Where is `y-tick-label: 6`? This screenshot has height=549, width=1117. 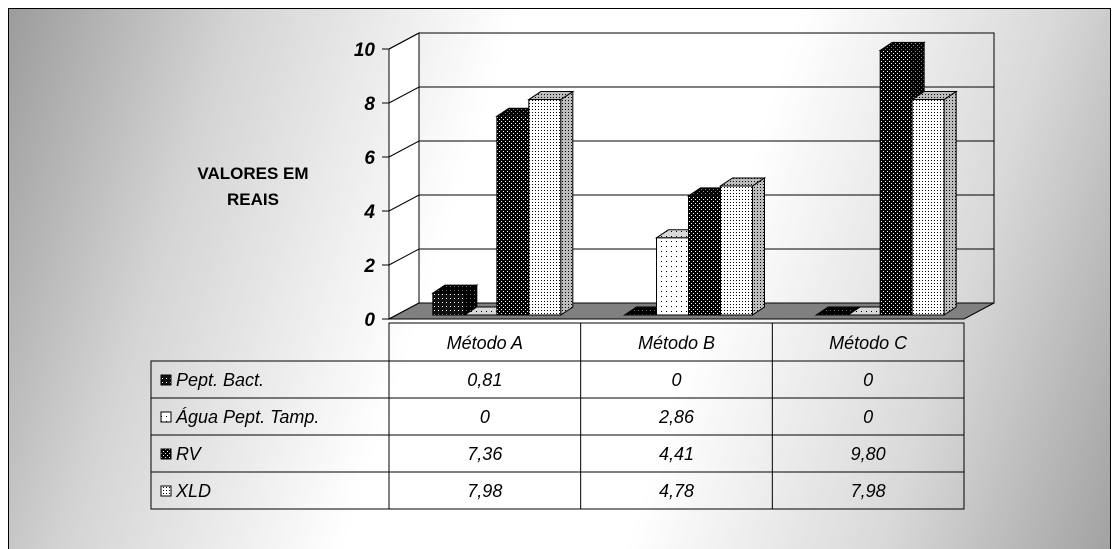
y-tick-label: 6 is located at coordinates (369, 158).